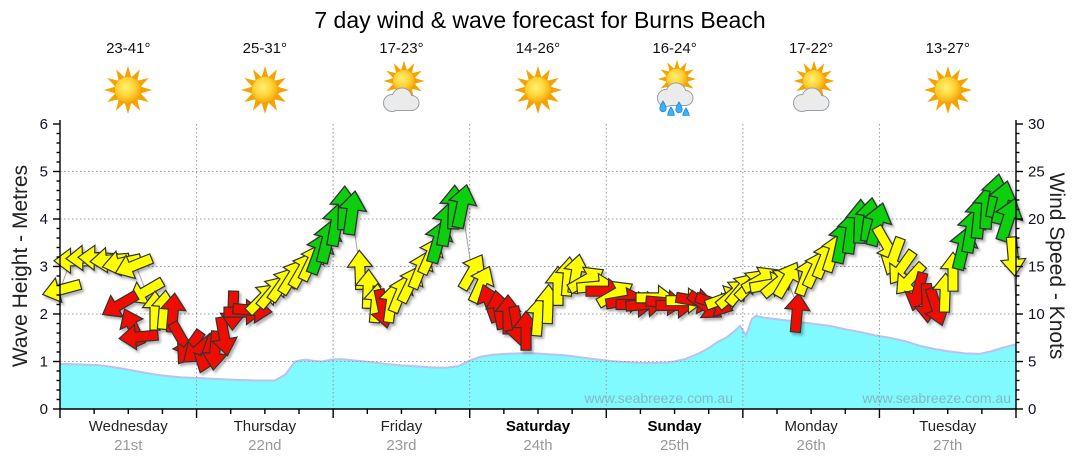 This screenshot has width=1080, height=475. I want to click on day-name: Friday, so click(401, 426).